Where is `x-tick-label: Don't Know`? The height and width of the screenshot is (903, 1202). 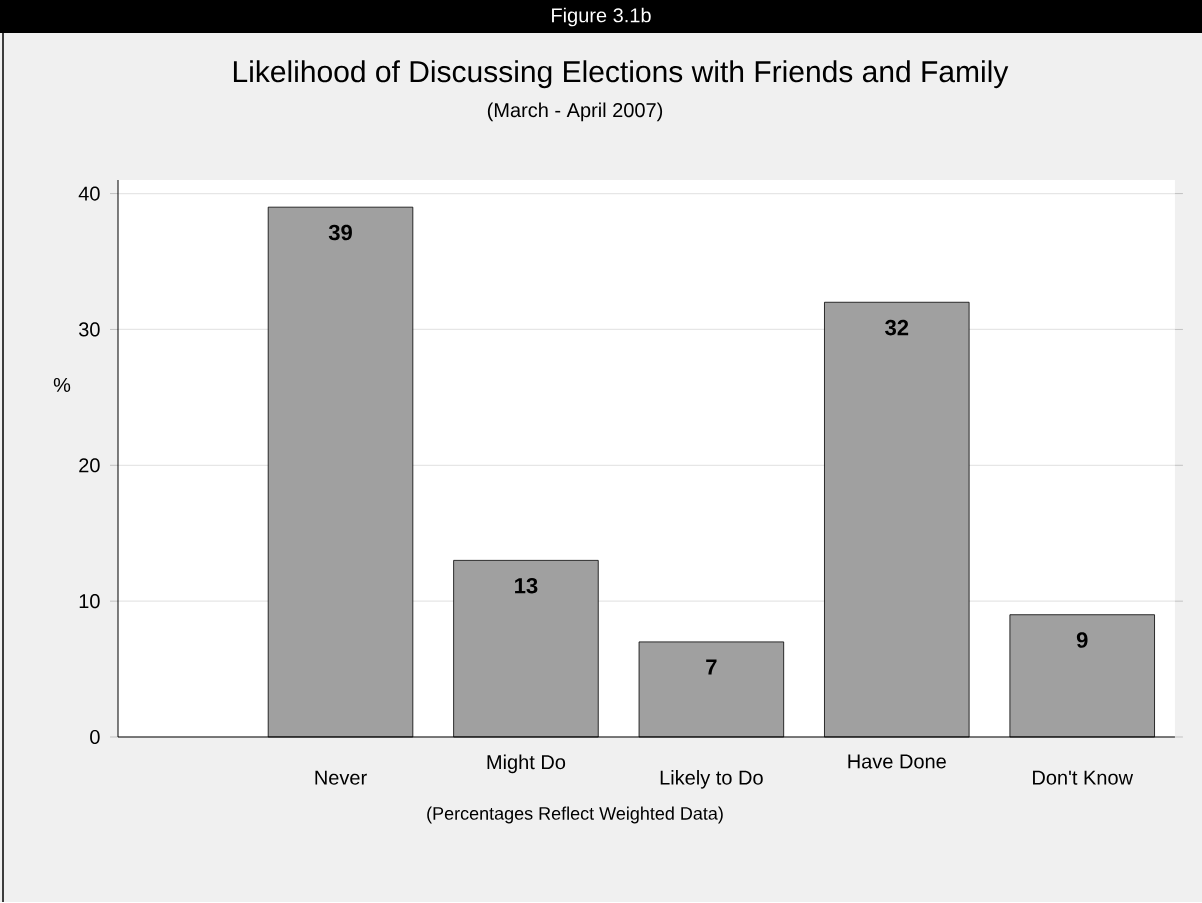
x-tick-label: Don't Know is located at coordinates (1083, 777).